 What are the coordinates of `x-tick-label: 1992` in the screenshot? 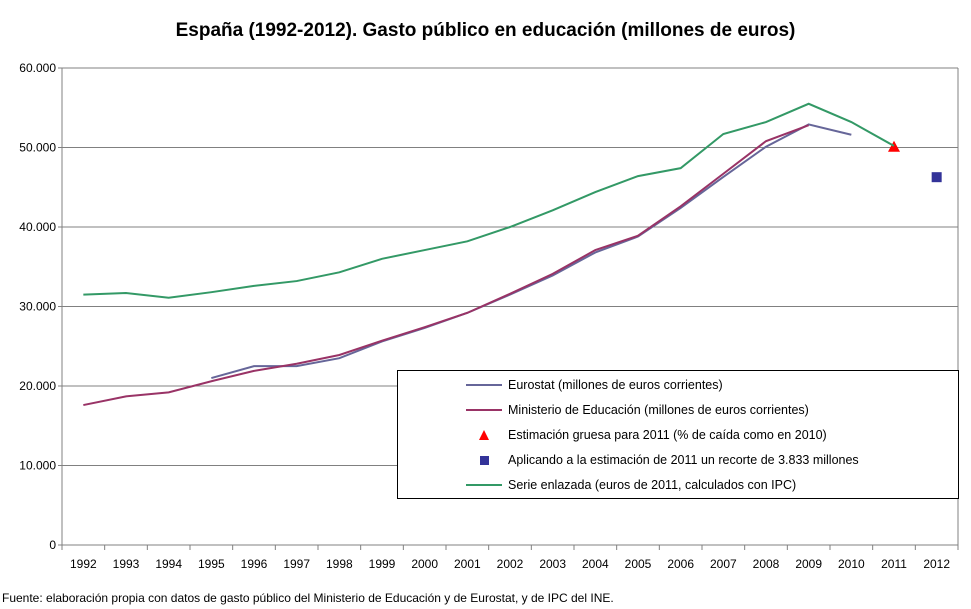 It's located at (83, 564).